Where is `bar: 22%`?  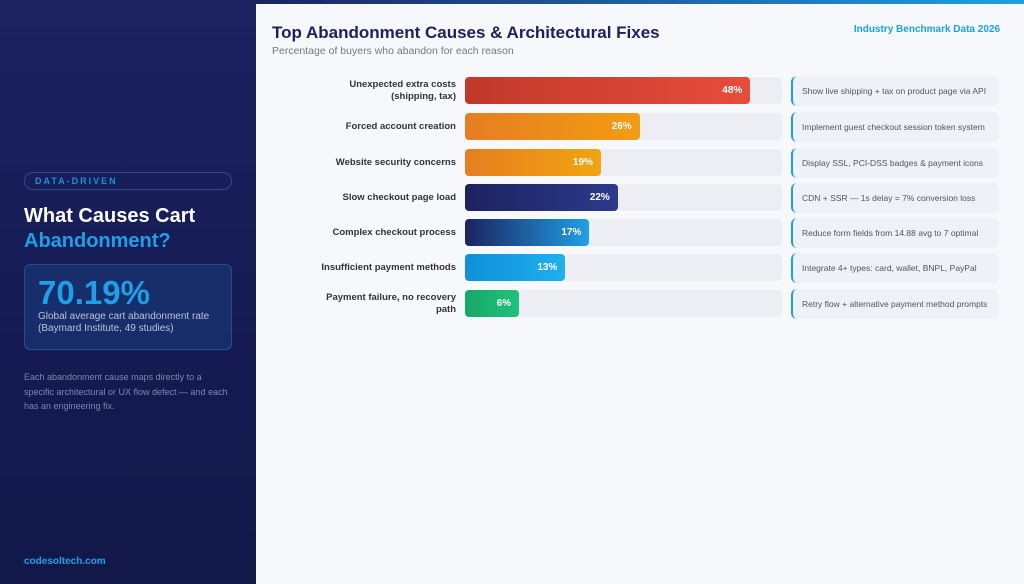 bar: 22% is located at coordinates (541, 197).